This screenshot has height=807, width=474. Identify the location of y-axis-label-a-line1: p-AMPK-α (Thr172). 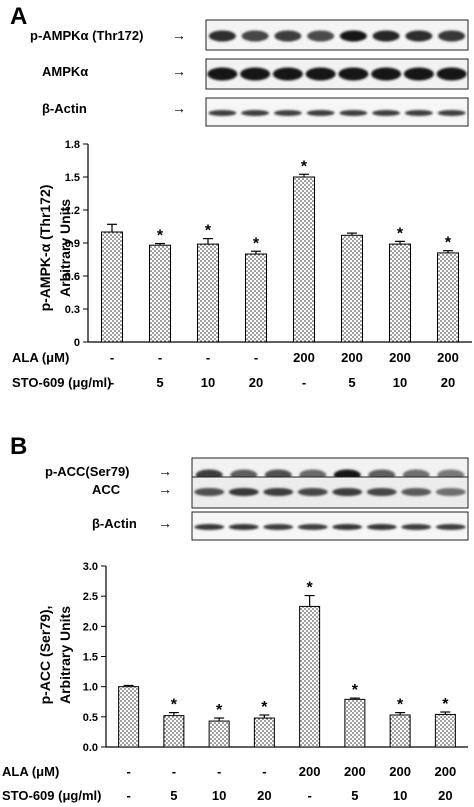
(45, 248).